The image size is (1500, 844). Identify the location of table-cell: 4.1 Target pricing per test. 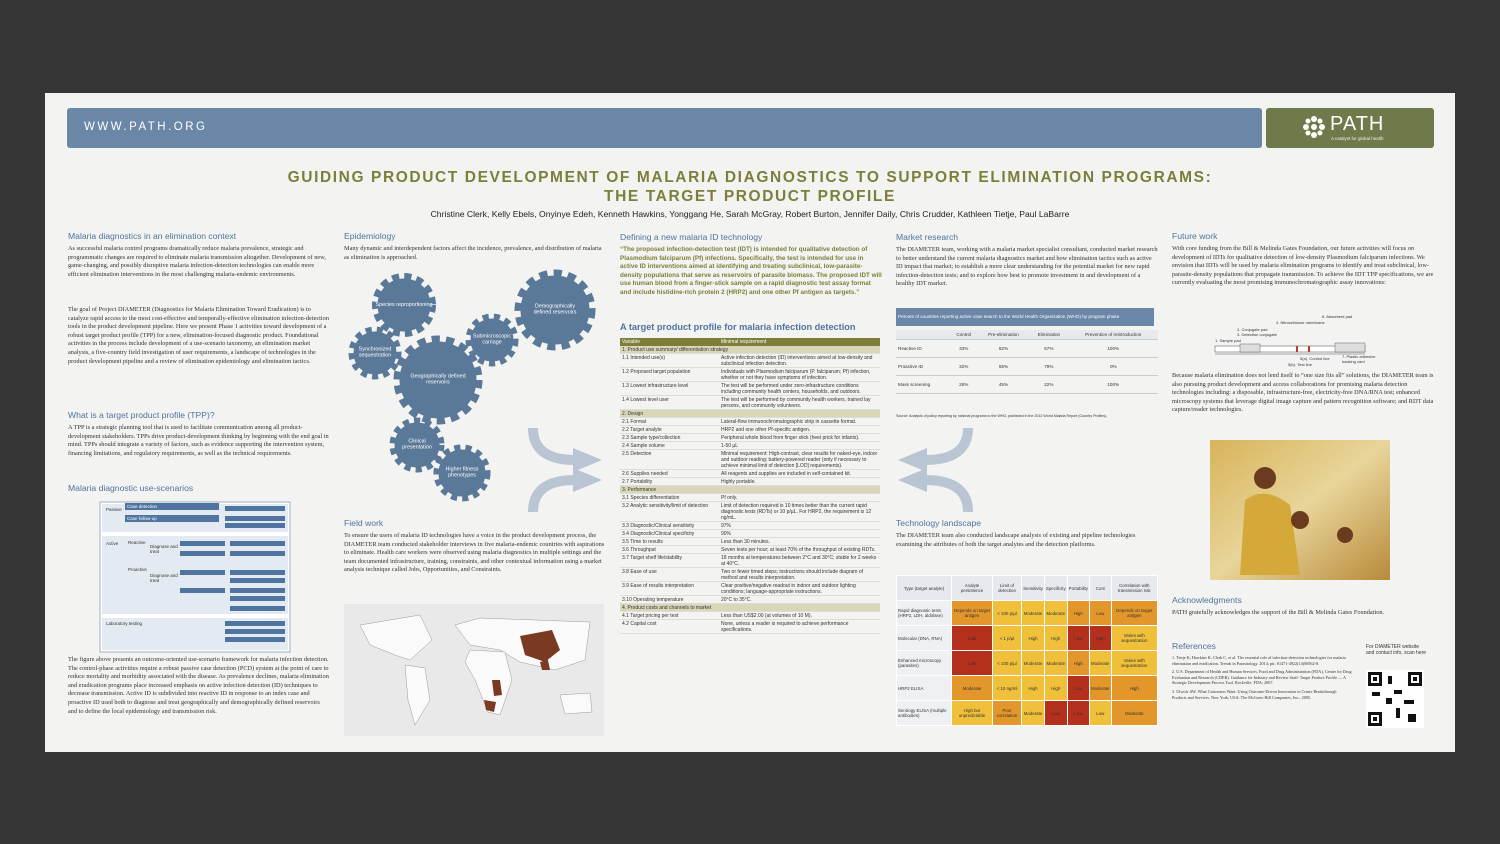
(669, 615).